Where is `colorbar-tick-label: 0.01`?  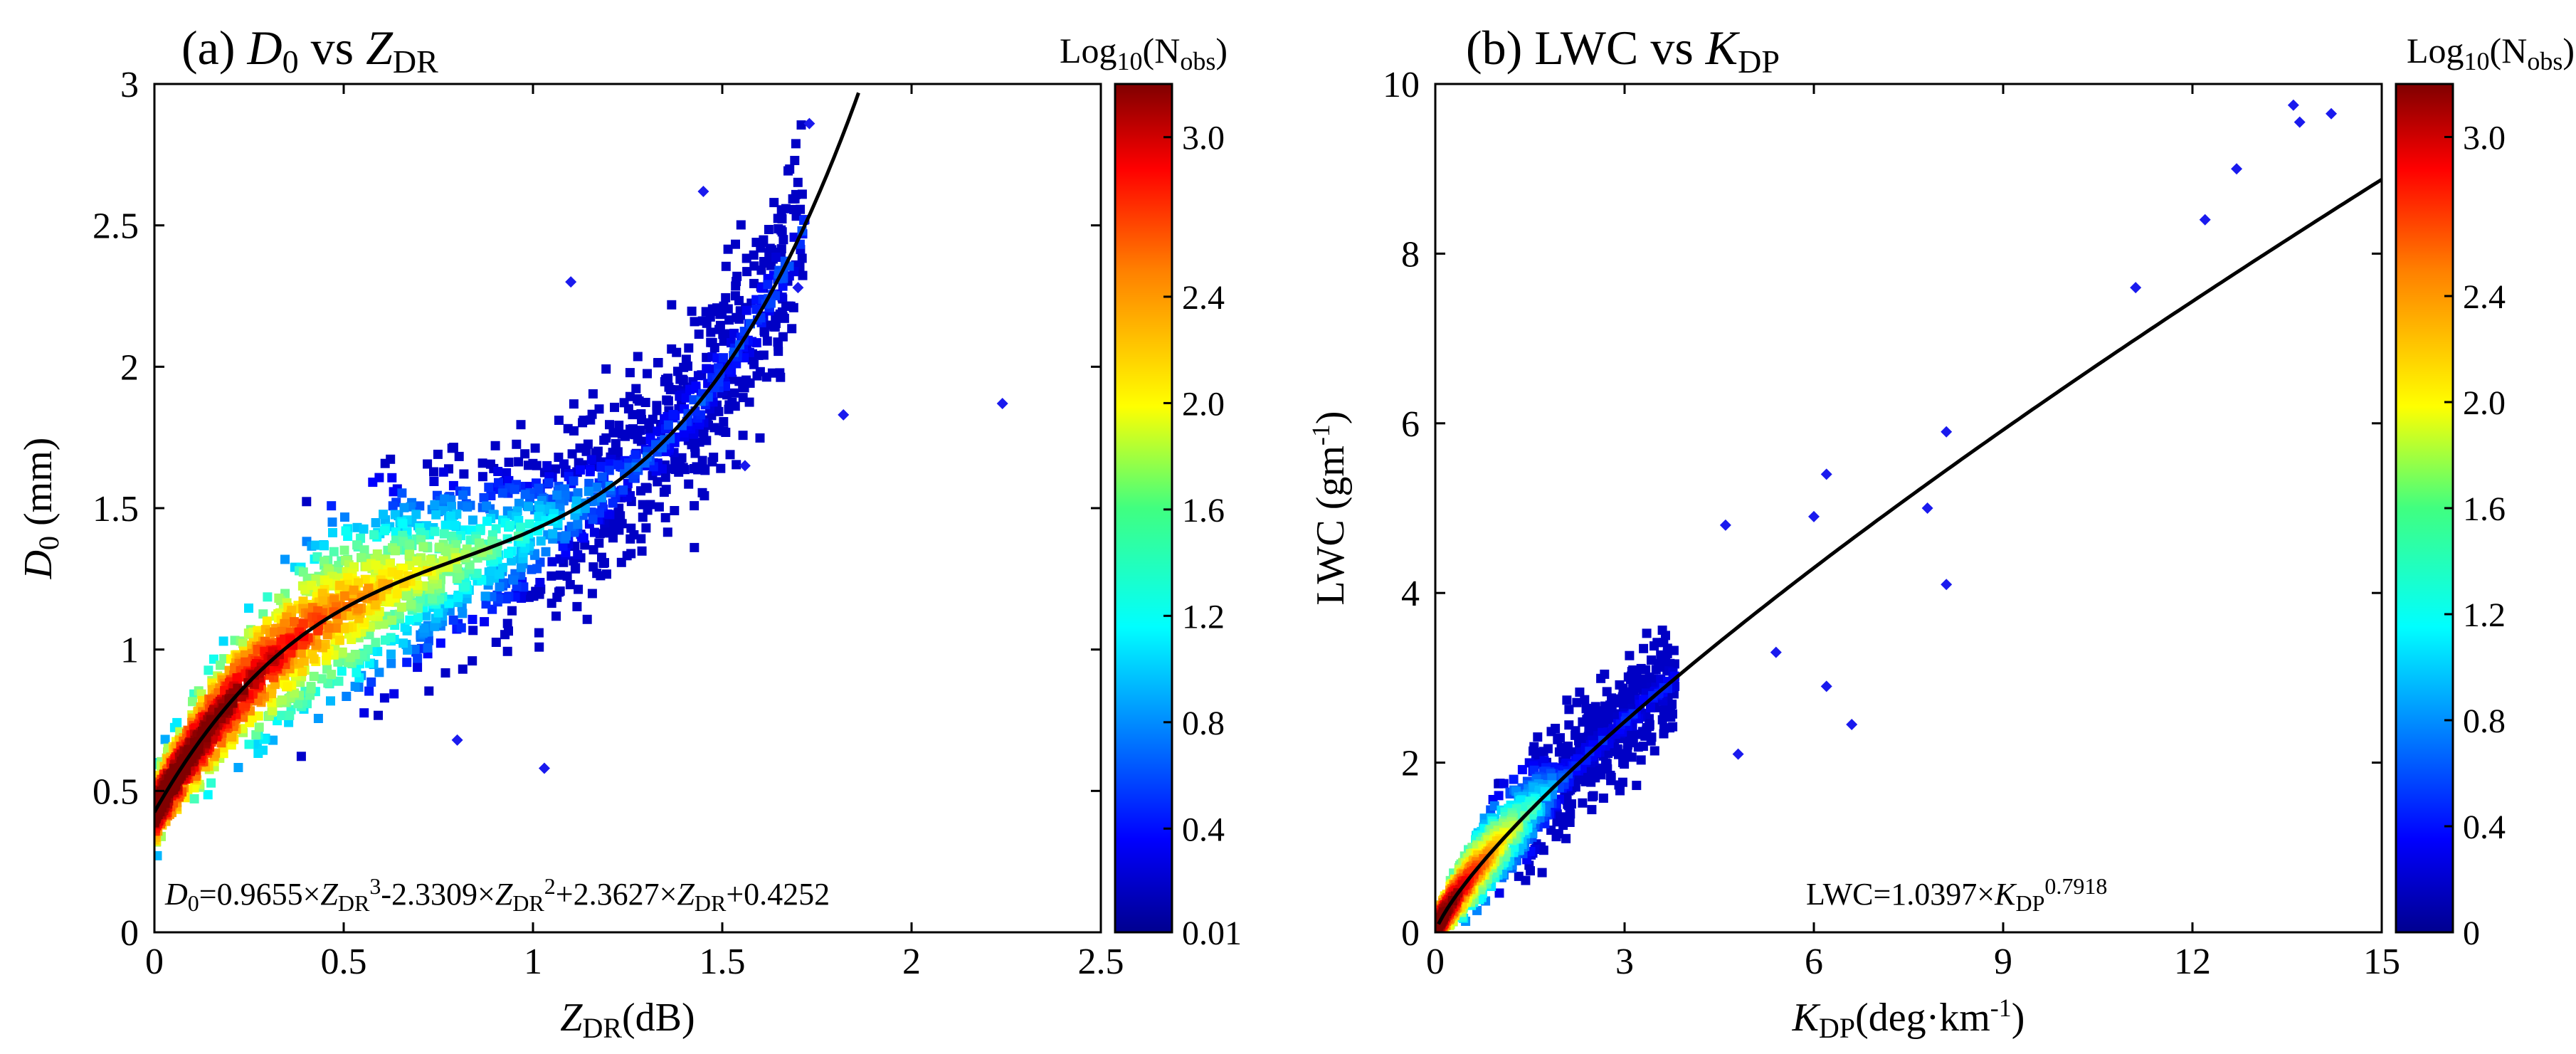 colorbar-tick-label: 0.01 is located at coordinates (1212, 933).